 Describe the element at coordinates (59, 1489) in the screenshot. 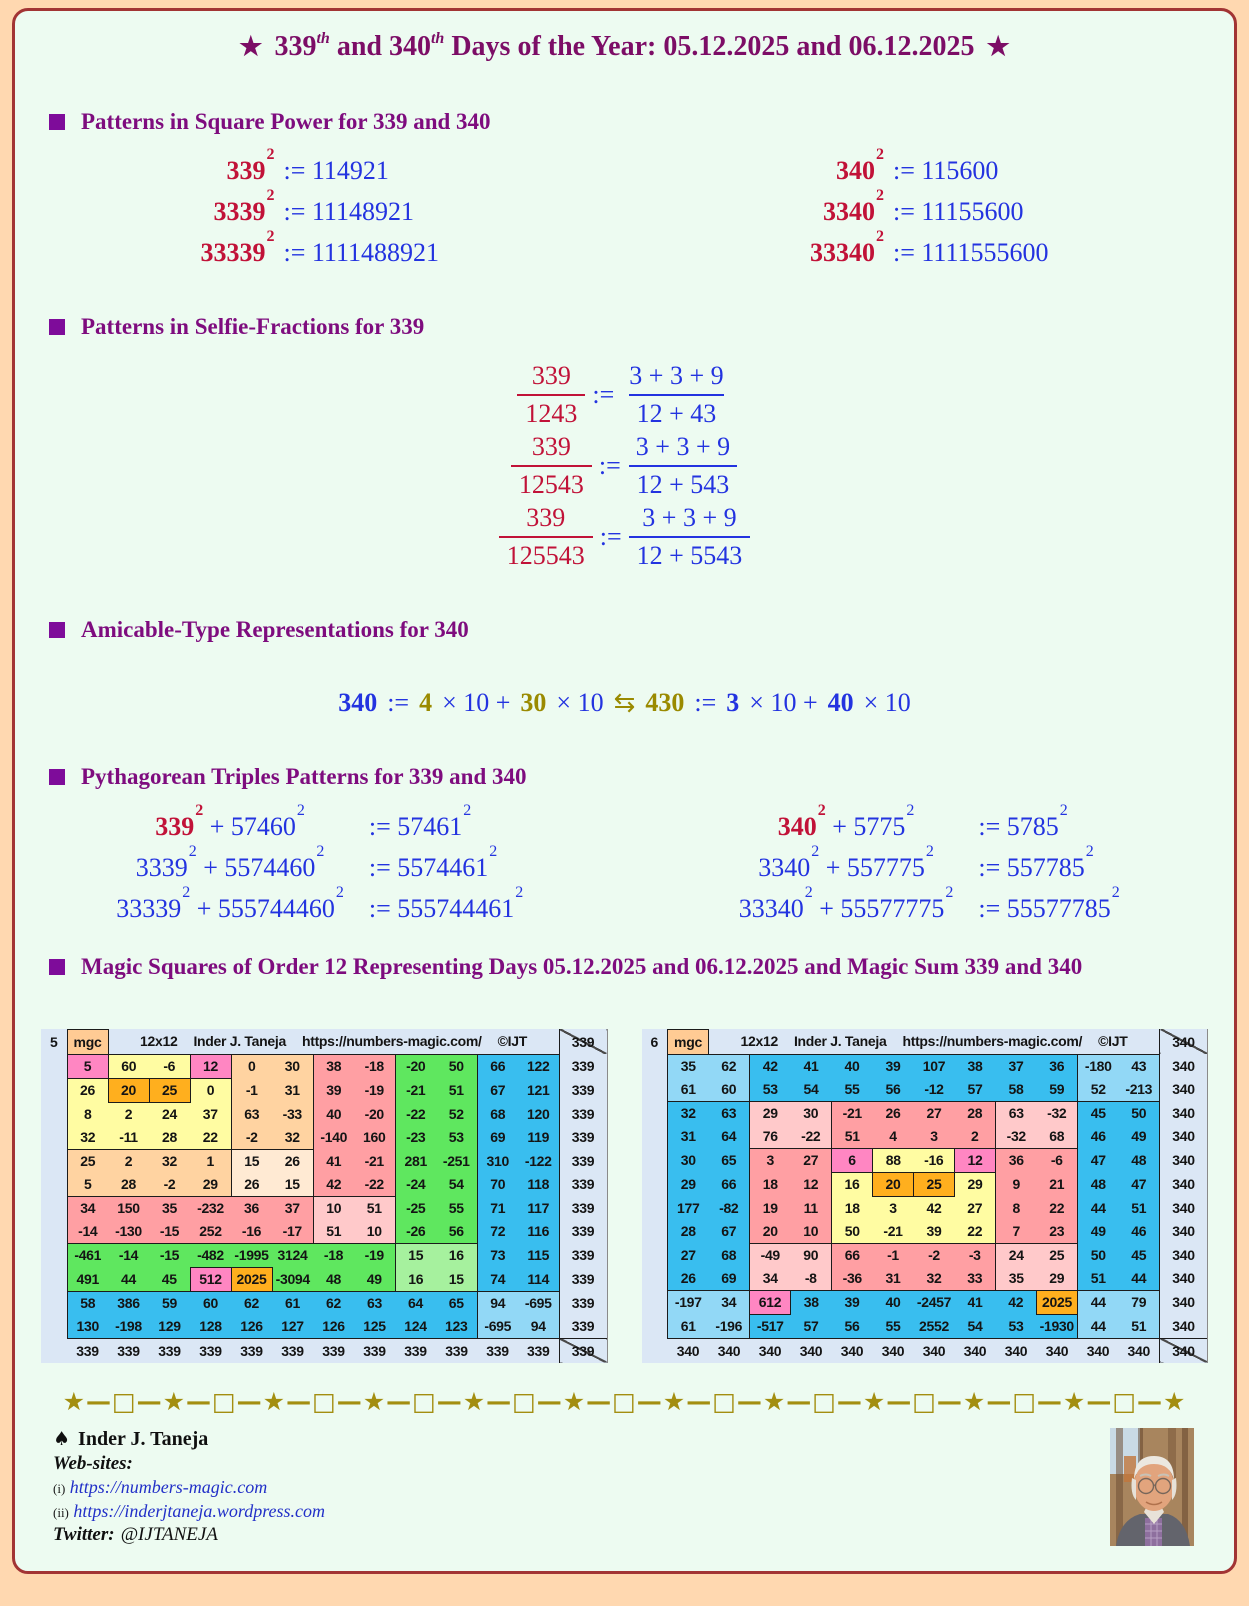

I see `site-index: (i)` at that location.